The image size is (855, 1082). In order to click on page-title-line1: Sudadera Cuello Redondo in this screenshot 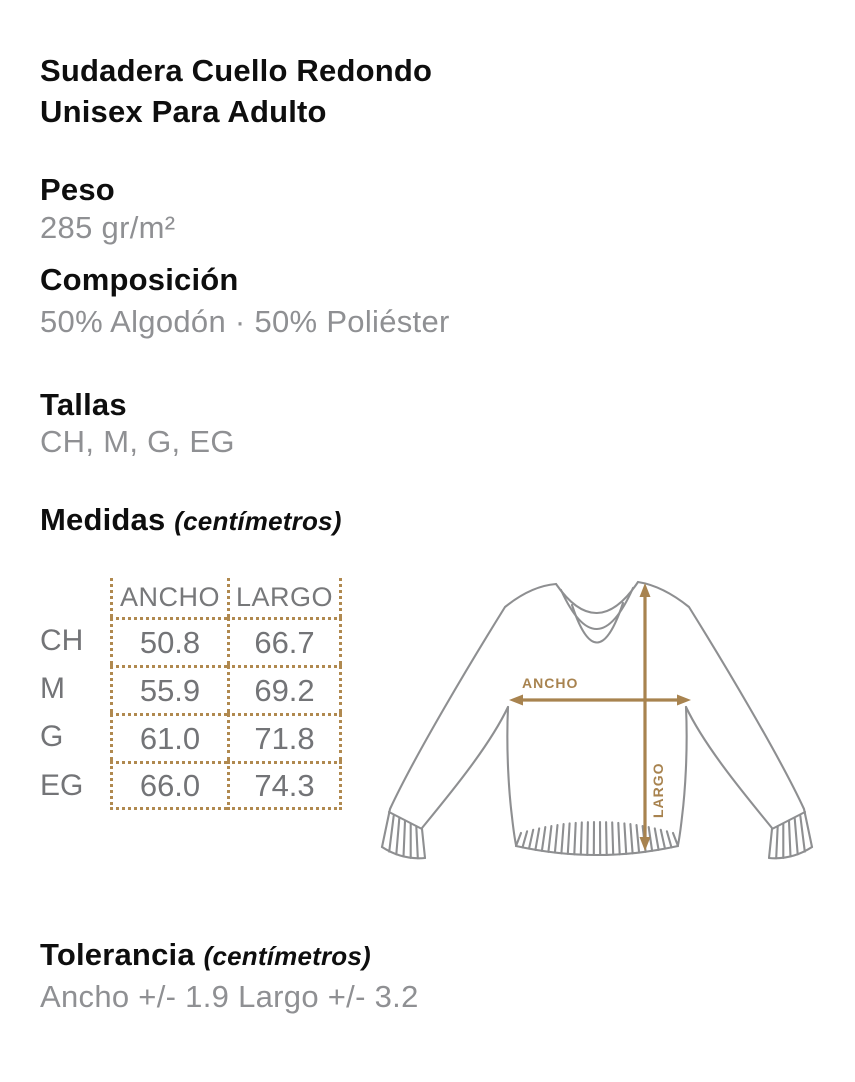, I will do `click(236, 70)`.